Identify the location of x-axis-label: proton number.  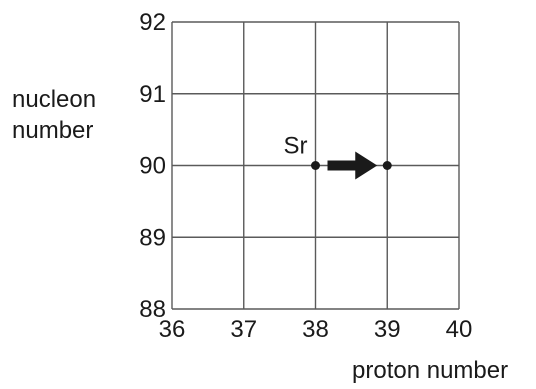
(430, 370).